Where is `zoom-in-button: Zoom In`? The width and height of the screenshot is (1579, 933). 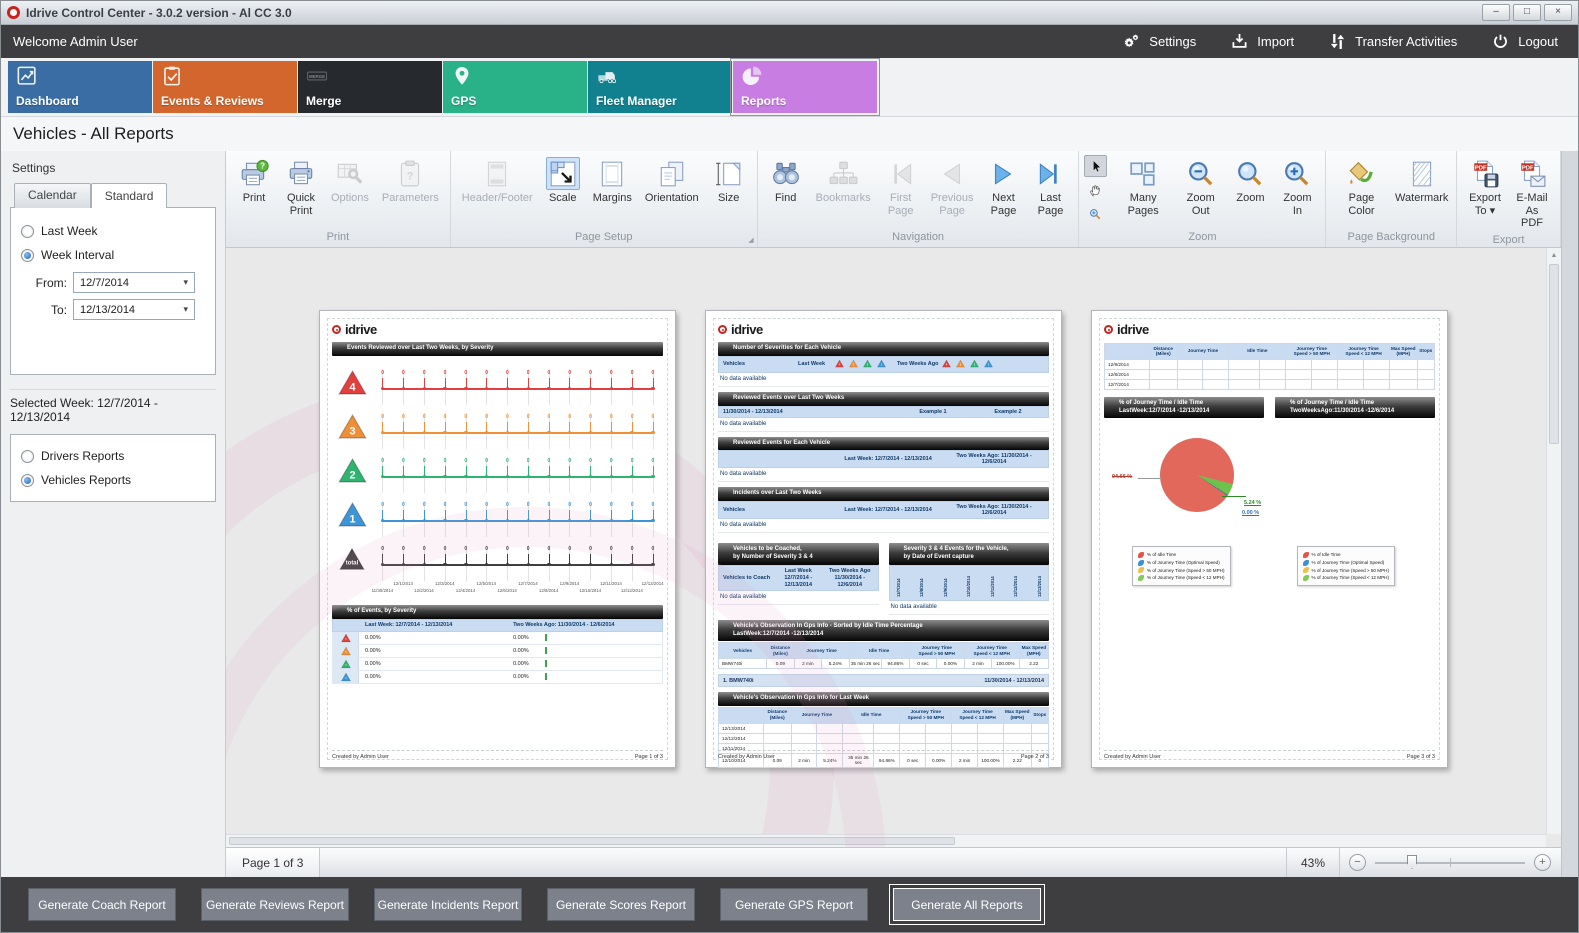
zoom-in-button: Zoom In is located at coordinates (1297, 186).